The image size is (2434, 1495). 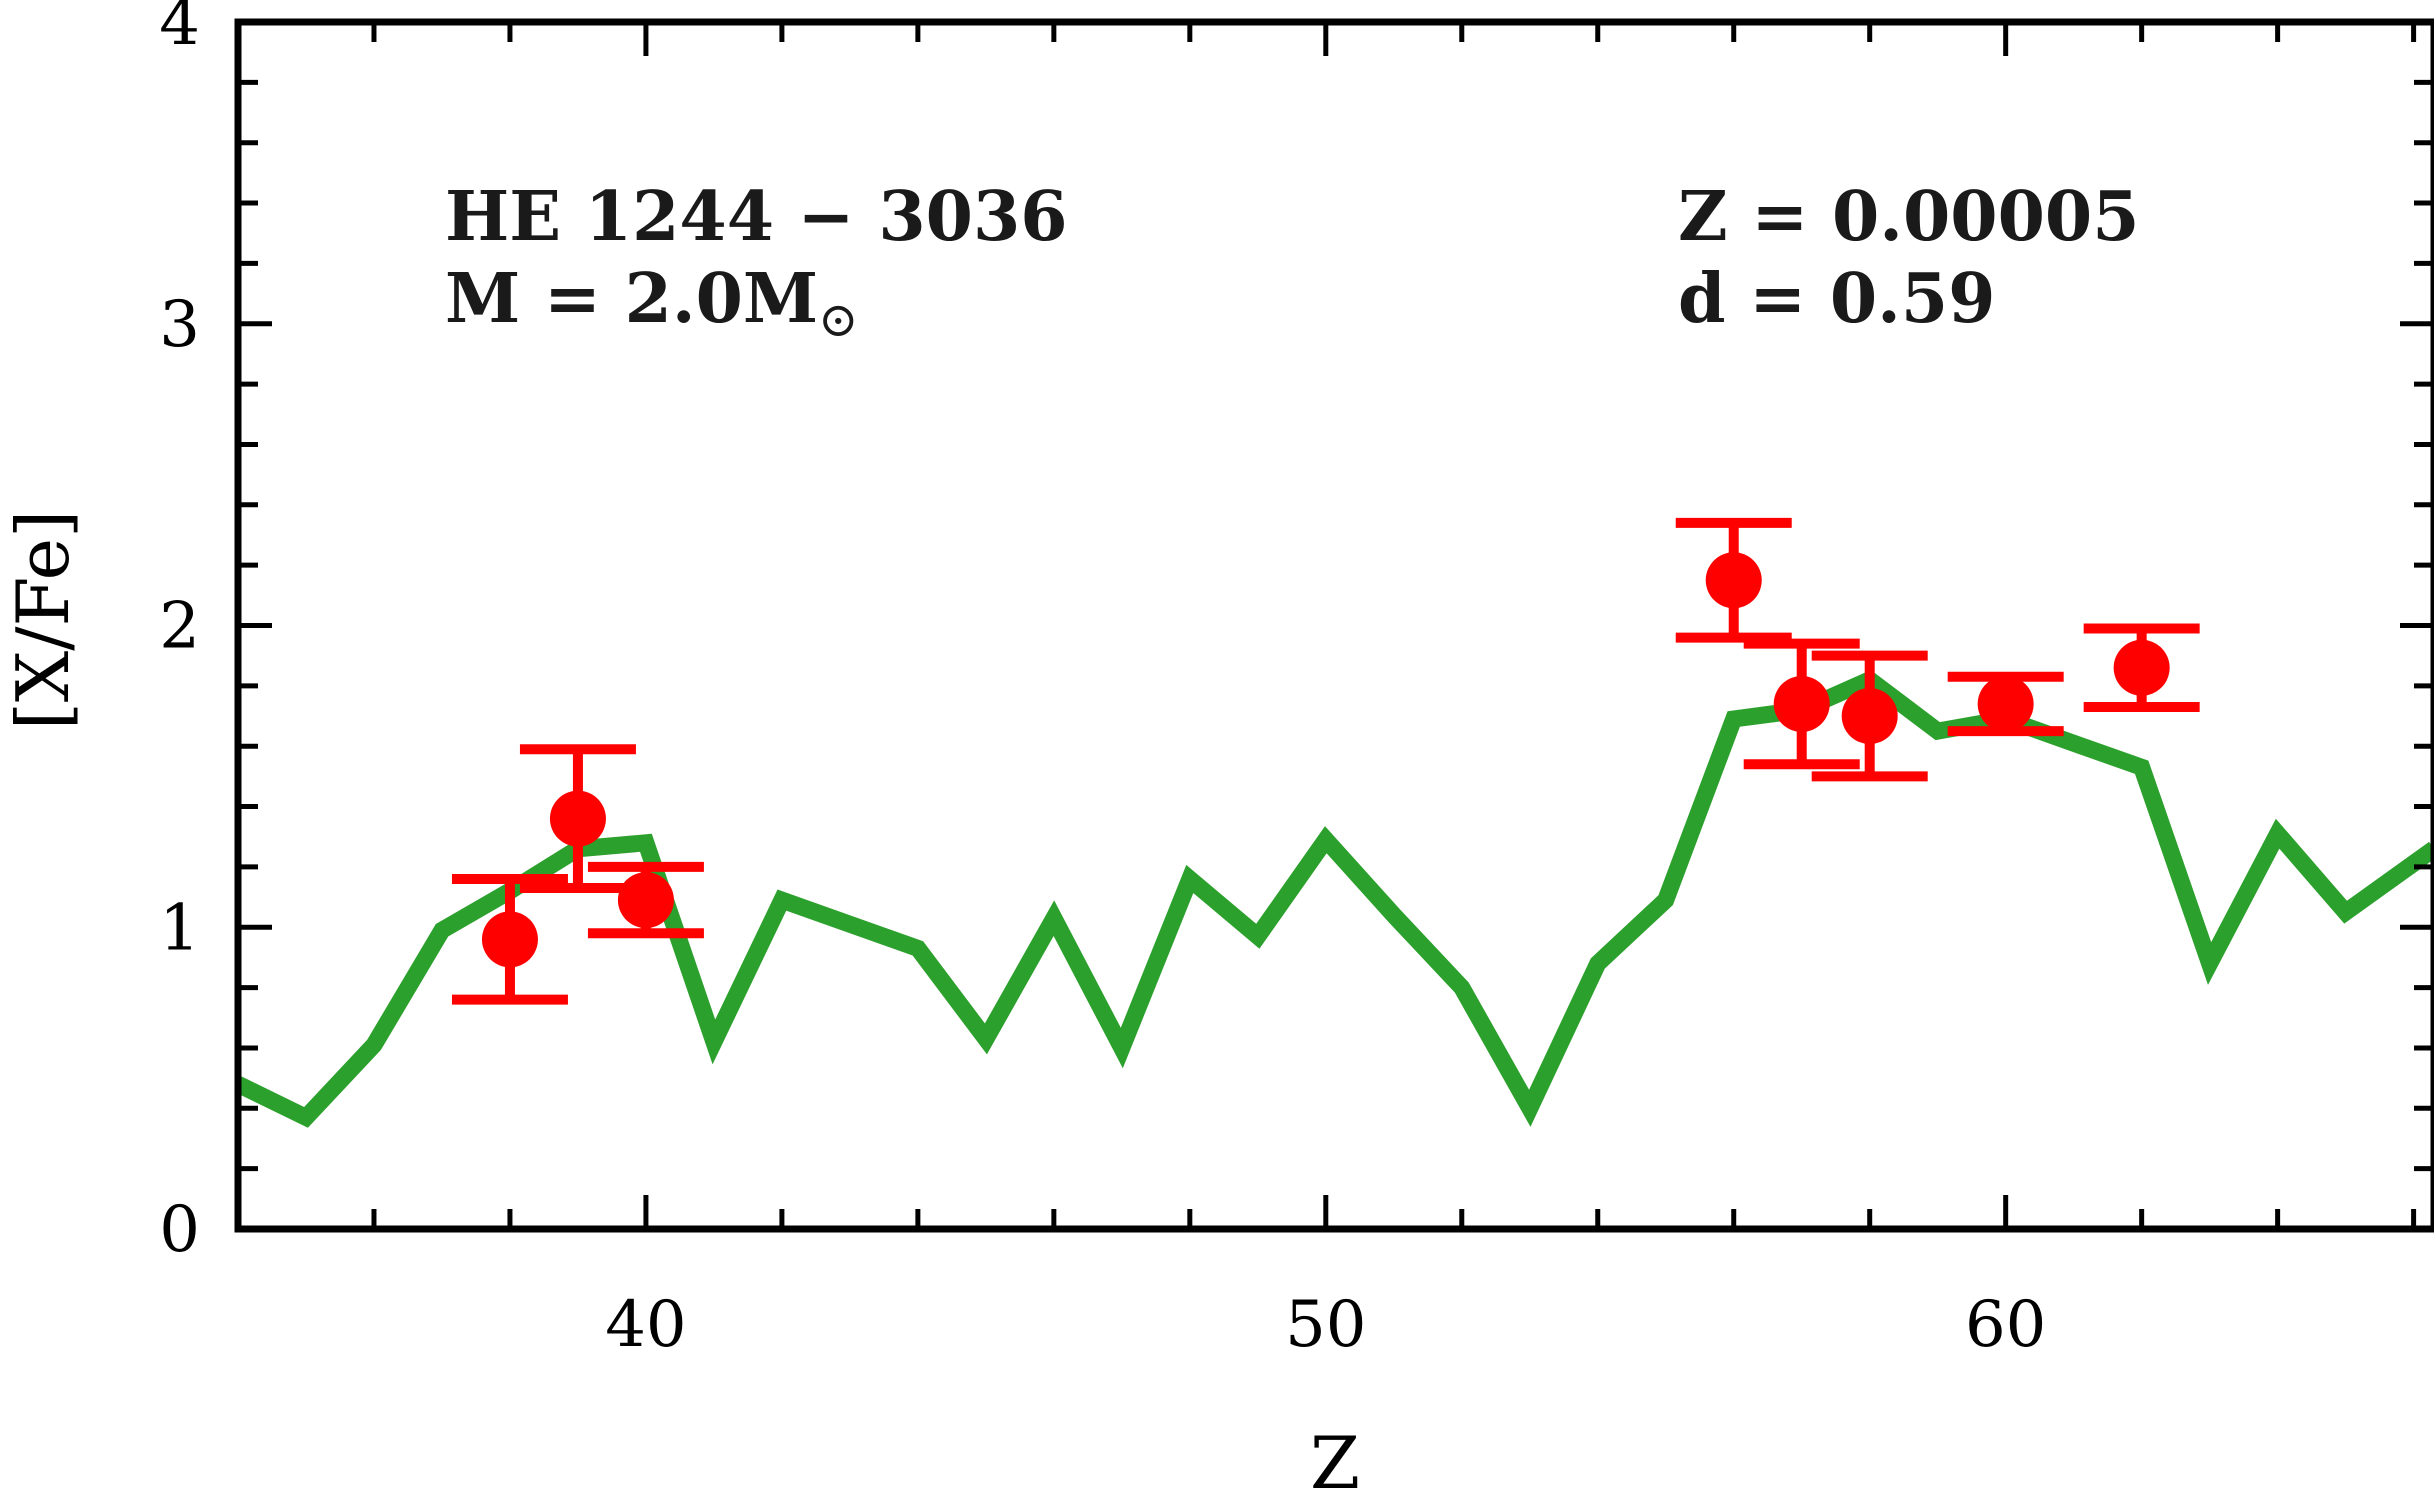 I want to click on y-tick-label: 1, so click(x=179, y=928).